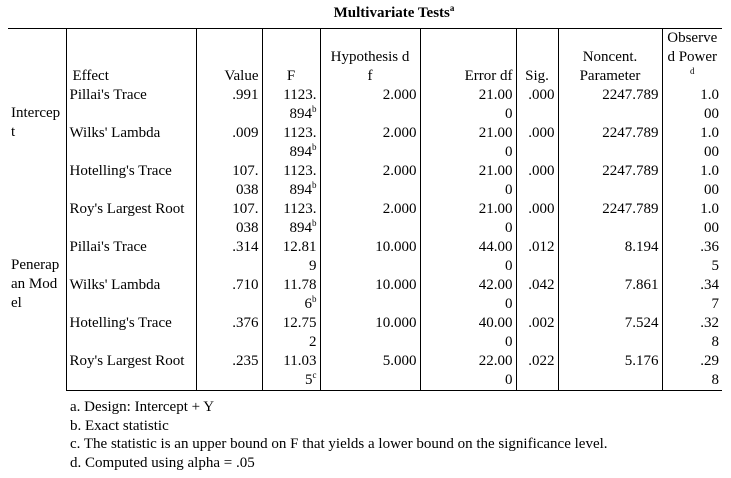  Describe the element at coordinates (290, 295) in the screenshot. I see `value-cell: 11.786b` at that location.